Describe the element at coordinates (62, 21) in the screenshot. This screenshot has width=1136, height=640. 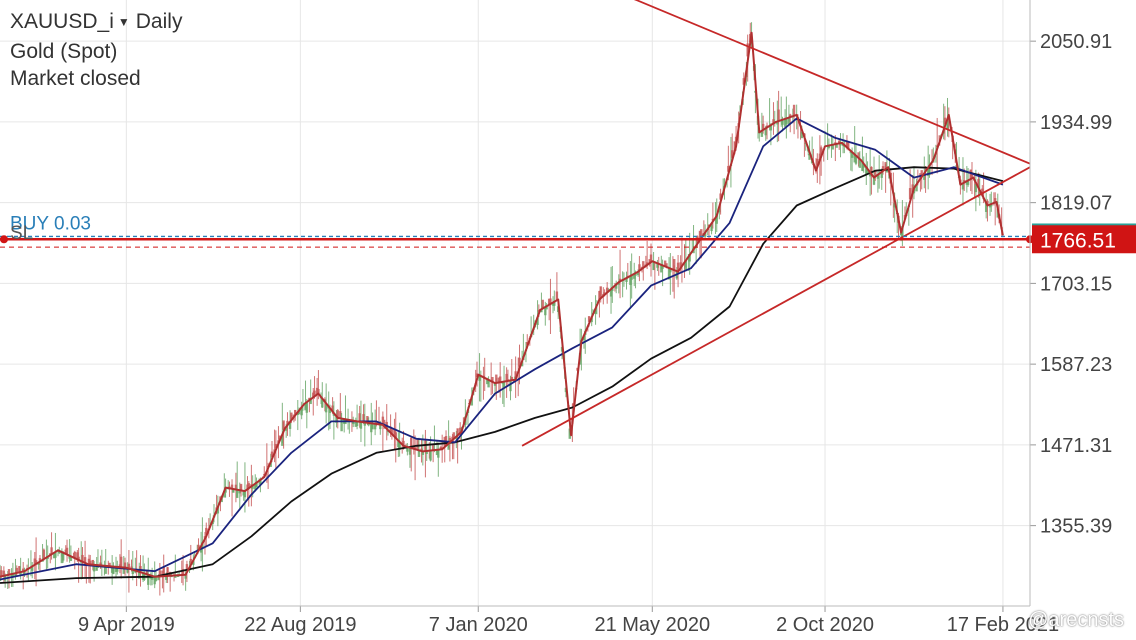
I see `symbol-label: XAUUSD_i` at that location.